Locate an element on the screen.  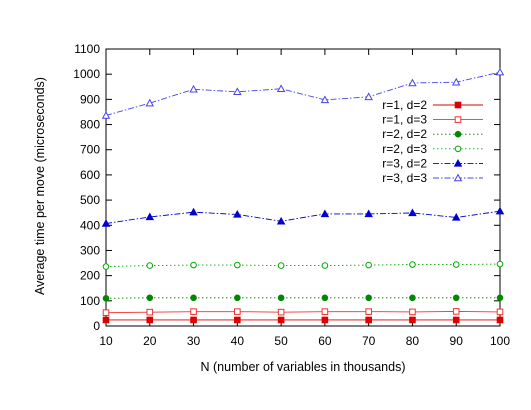
legend-item-6: r=3, d=3 is located at coordinates (432, 178).